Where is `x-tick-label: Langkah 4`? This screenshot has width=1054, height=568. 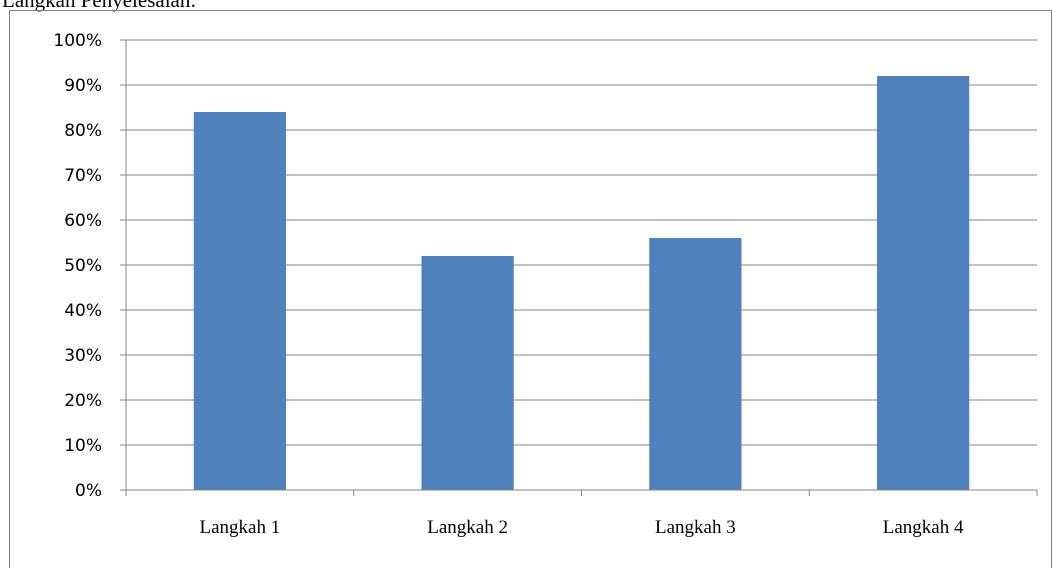
x-tick-label: Langkah 4 is located at coordinates (923, 527).